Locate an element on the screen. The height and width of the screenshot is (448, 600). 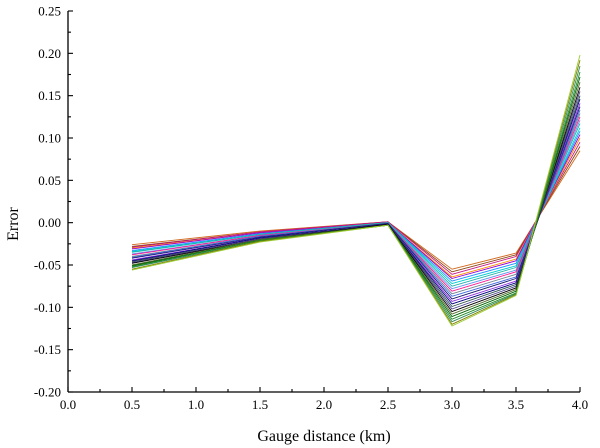
x-tick-label: 3.0 is located at coordinates (452, 404).